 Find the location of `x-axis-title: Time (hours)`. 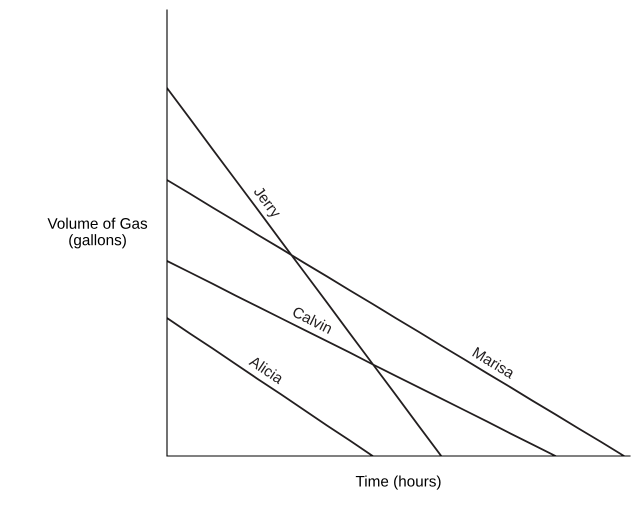

x-axis-title: Time (hours) is located at coordinates (398, 482).